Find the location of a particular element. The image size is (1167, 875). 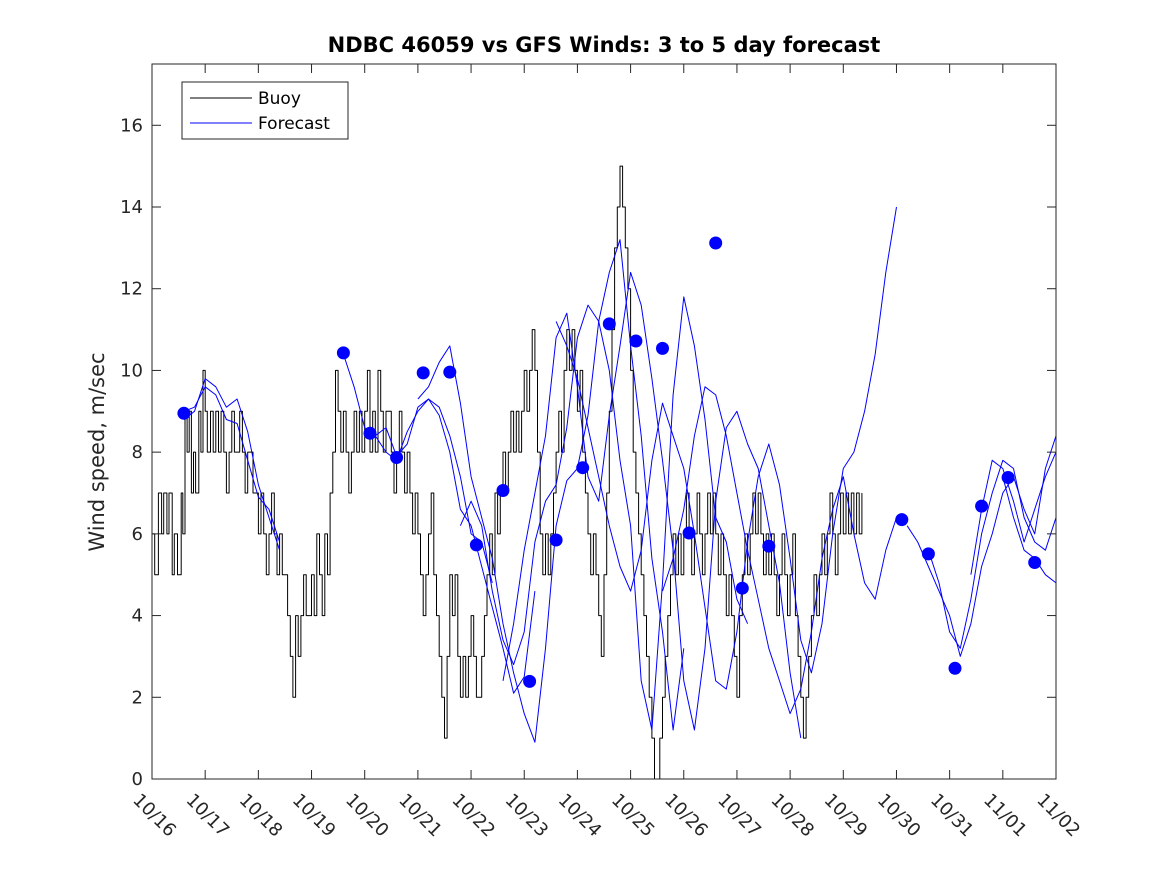

y-axis-label: Wind speed, m/sec is located at coordinates (97, 451).